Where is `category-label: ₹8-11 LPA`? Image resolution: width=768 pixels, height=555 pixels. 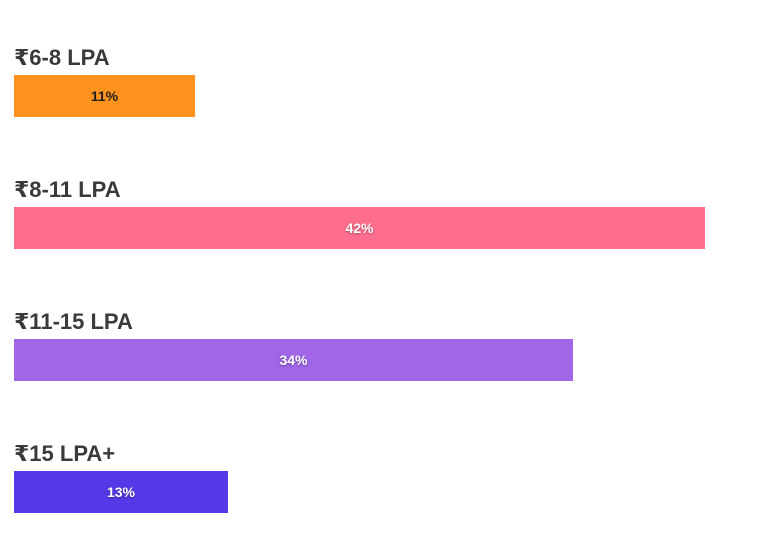
category-label: ₹8-11 LPA is located at coordinates (67, 189).